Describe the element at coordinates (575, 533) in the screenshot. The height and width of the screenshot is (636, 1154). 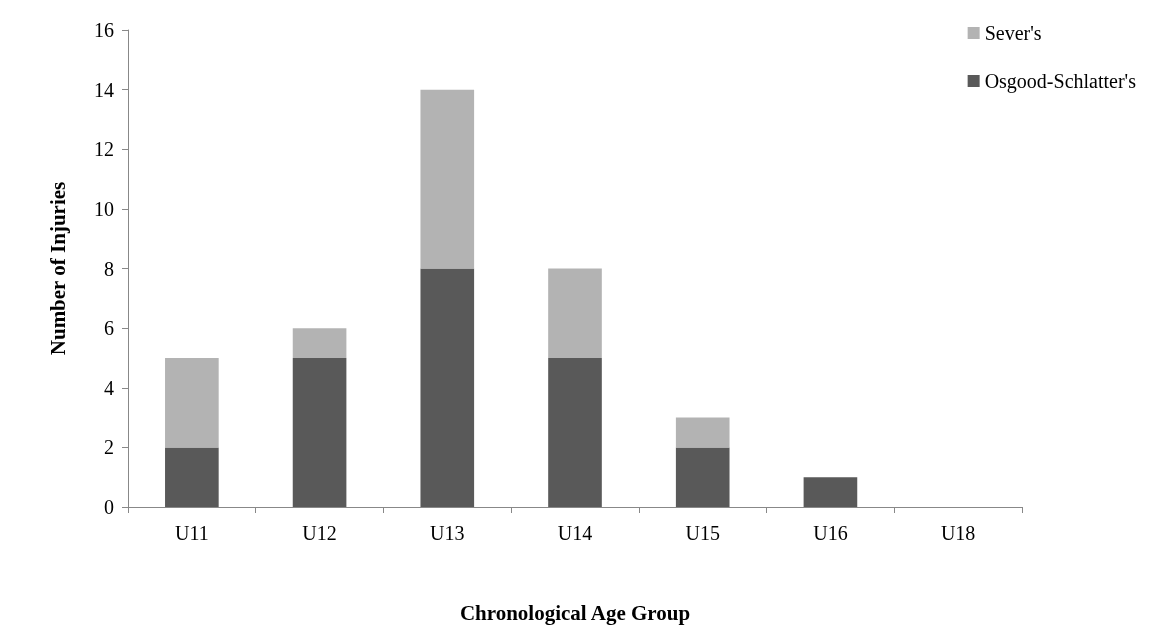
I see `x-tick-label: U14` at that location.